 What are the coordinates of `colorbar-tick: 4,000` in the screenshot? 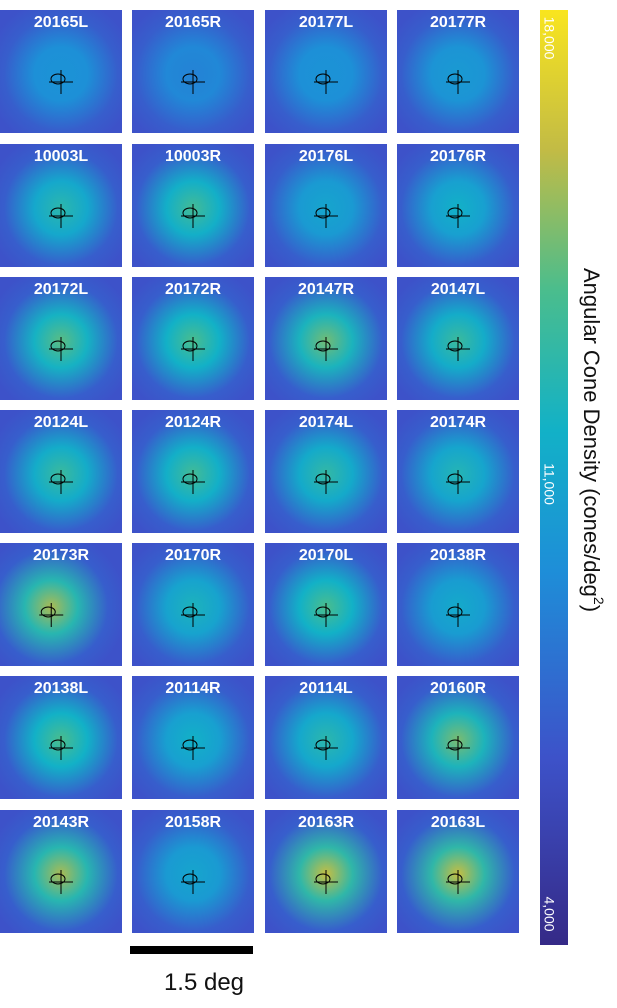 It's located at (549, 913).